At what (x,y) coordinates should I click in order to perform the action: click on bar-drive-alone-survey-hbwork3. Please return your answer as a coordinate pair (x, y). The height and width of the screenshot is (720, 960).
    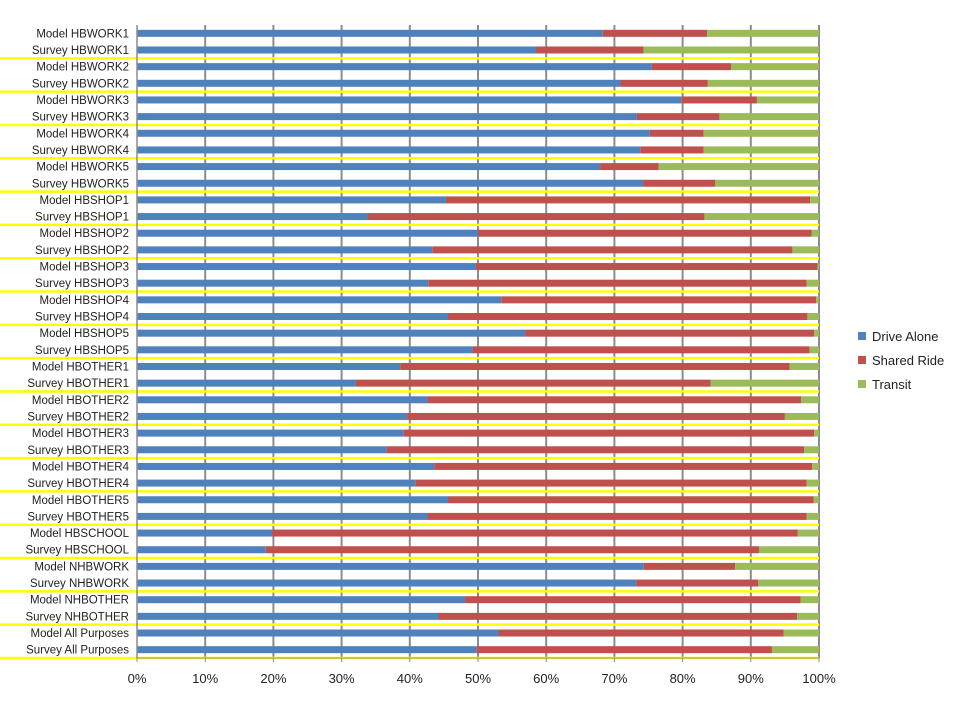
    Looking at the image, I should click on (387, 117).